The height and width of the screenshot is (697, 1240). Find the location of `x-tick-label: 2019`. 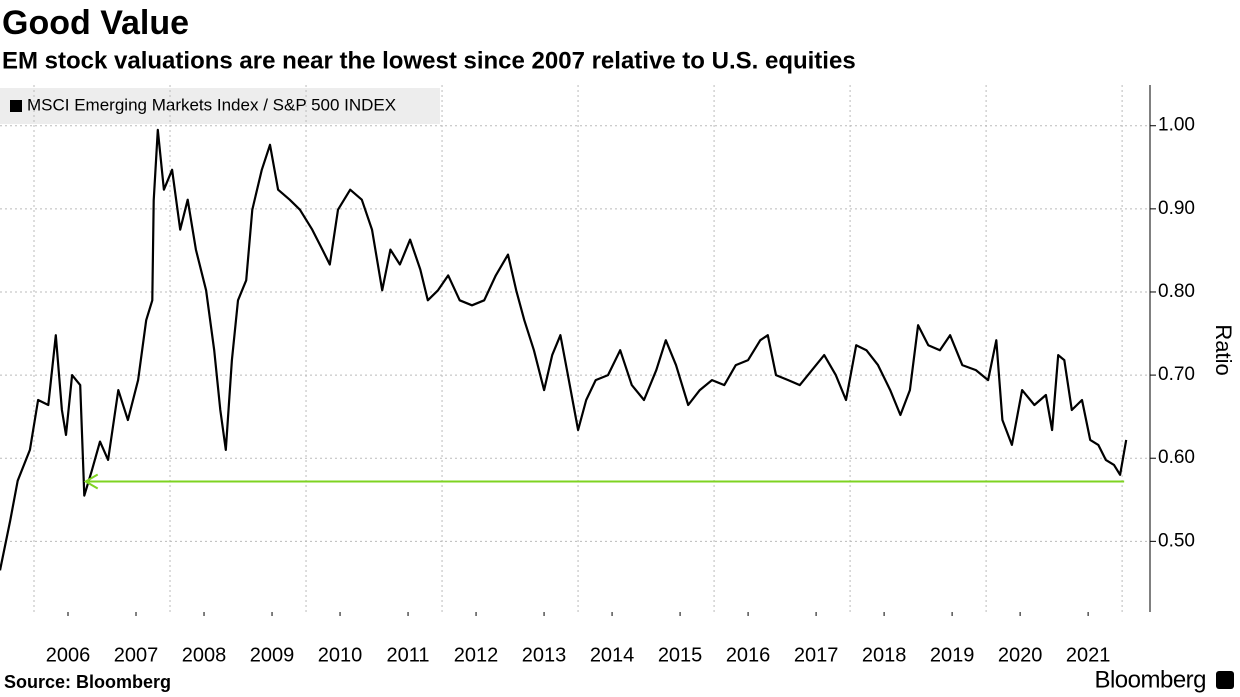

x-tick-label: 2019 is located at coordinates (952, 655).